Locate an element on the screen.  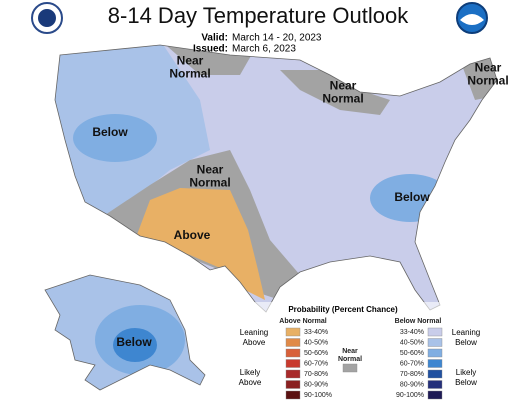
valid-dates: March 14 - 20, 2023 is located at coordinates (277, 38).